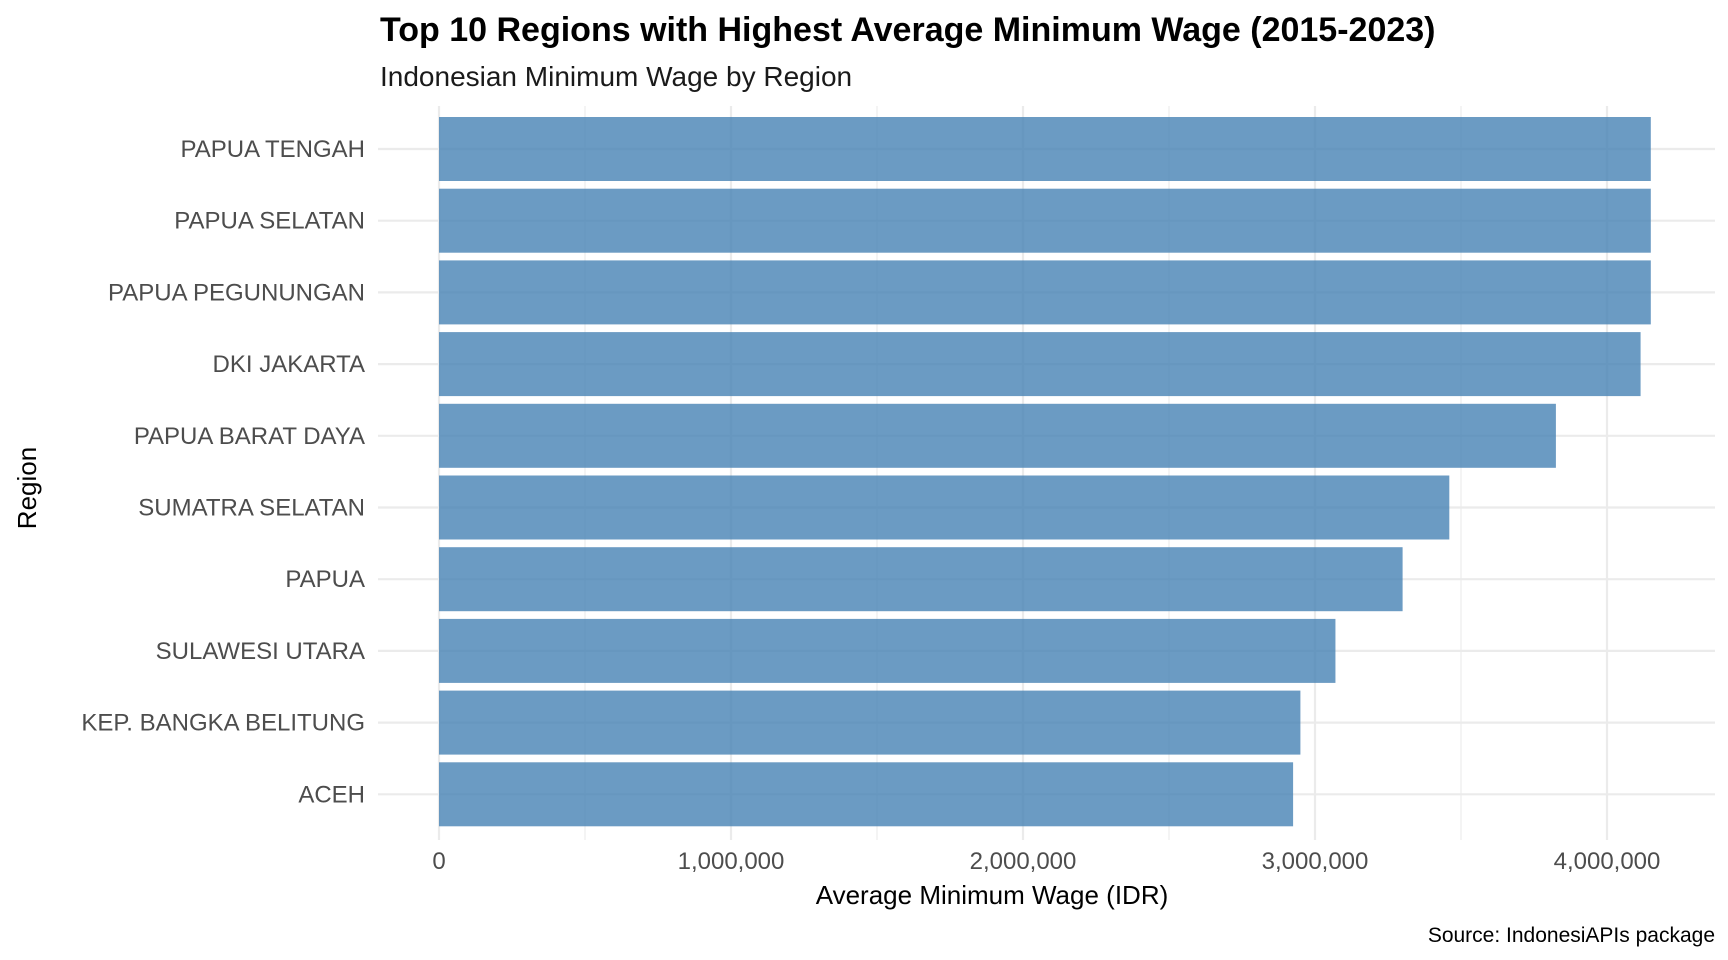 The height and width of the screenshot is (960, 1728). I want to click on y-tick-label: SUMATRA SELATAN, so click(251, 508).